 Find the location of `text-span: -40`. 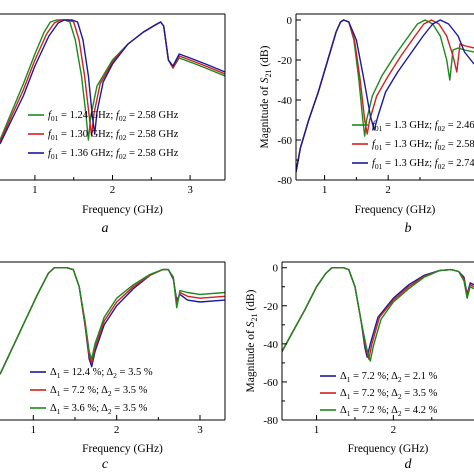

text-span: -40 is located at coordinates (270, 345).